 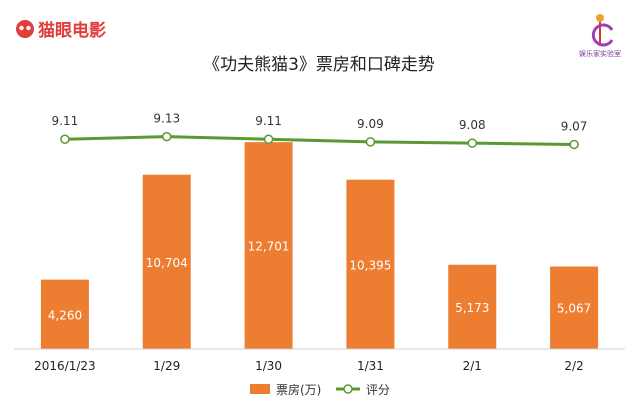 I want to click on x-tick-5: 2/2, so click(x=573, y=366).